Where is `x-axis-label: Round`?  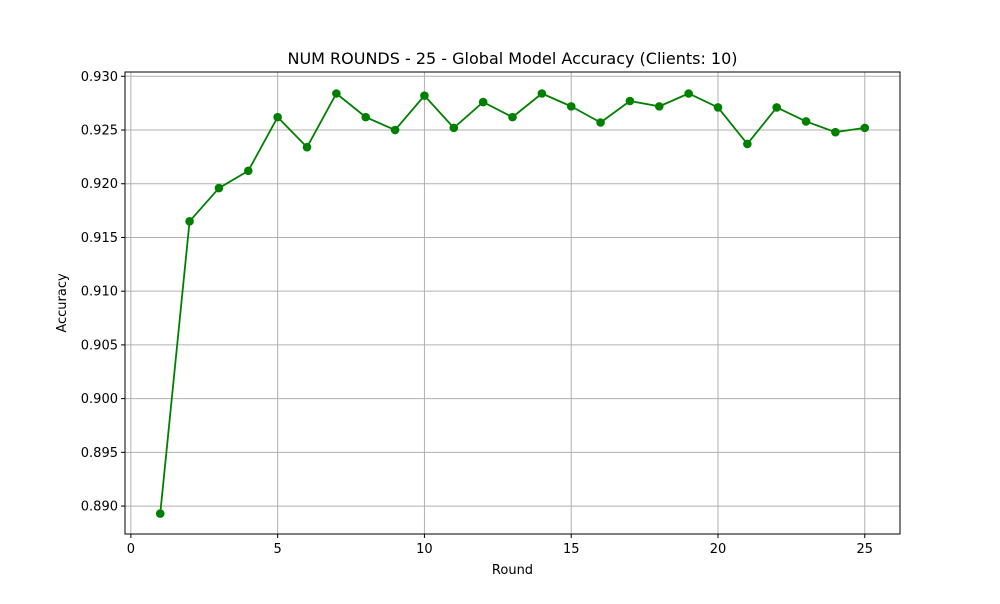
x-axis-label: Round is located at coordinates (512, 570).